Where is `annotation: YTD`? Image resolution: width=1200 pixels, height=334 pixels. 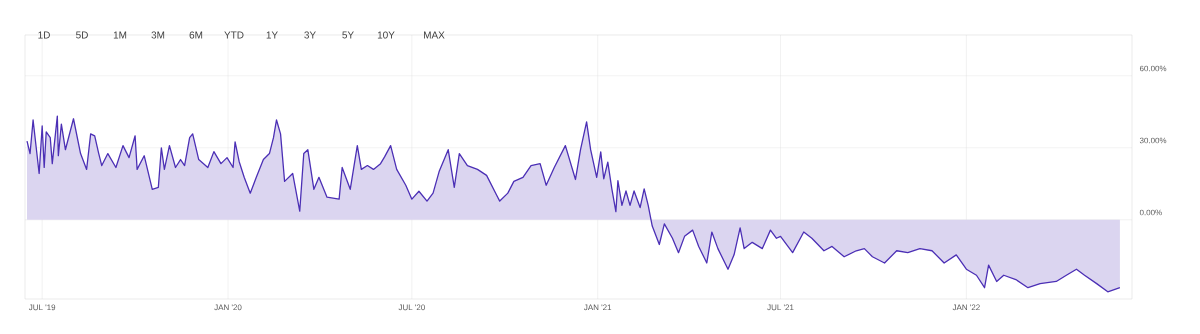 annotation: YTD is located at coordinates (234, 35).